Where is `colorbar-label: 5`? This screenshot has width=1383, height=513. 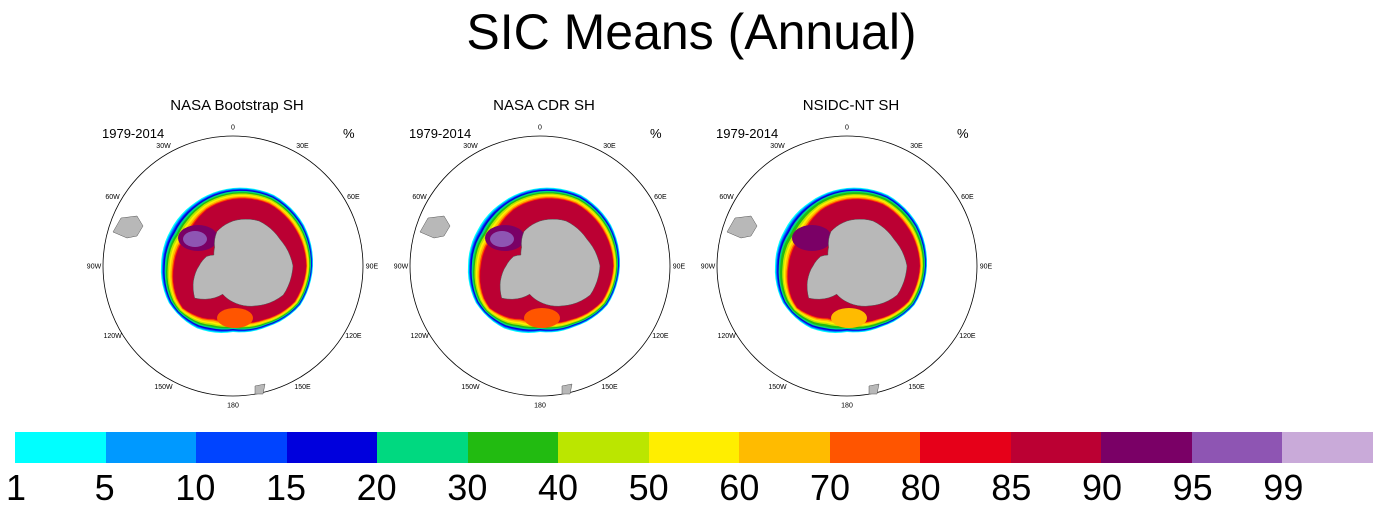
colorbar-label: 5 is located at coordinates (104, 487).